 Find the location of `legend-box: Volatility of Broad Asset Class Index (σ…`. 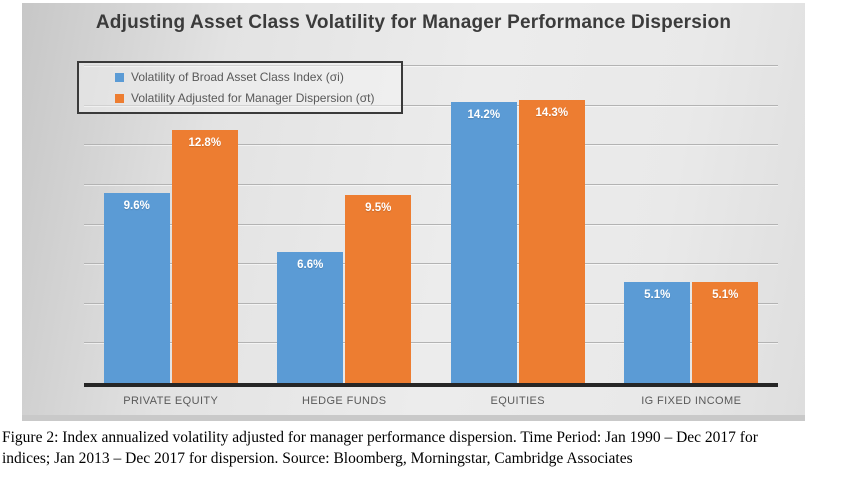

legend-box: Volatility of Broad Asset Class Index (σ… is located at coordinates (240, 87).